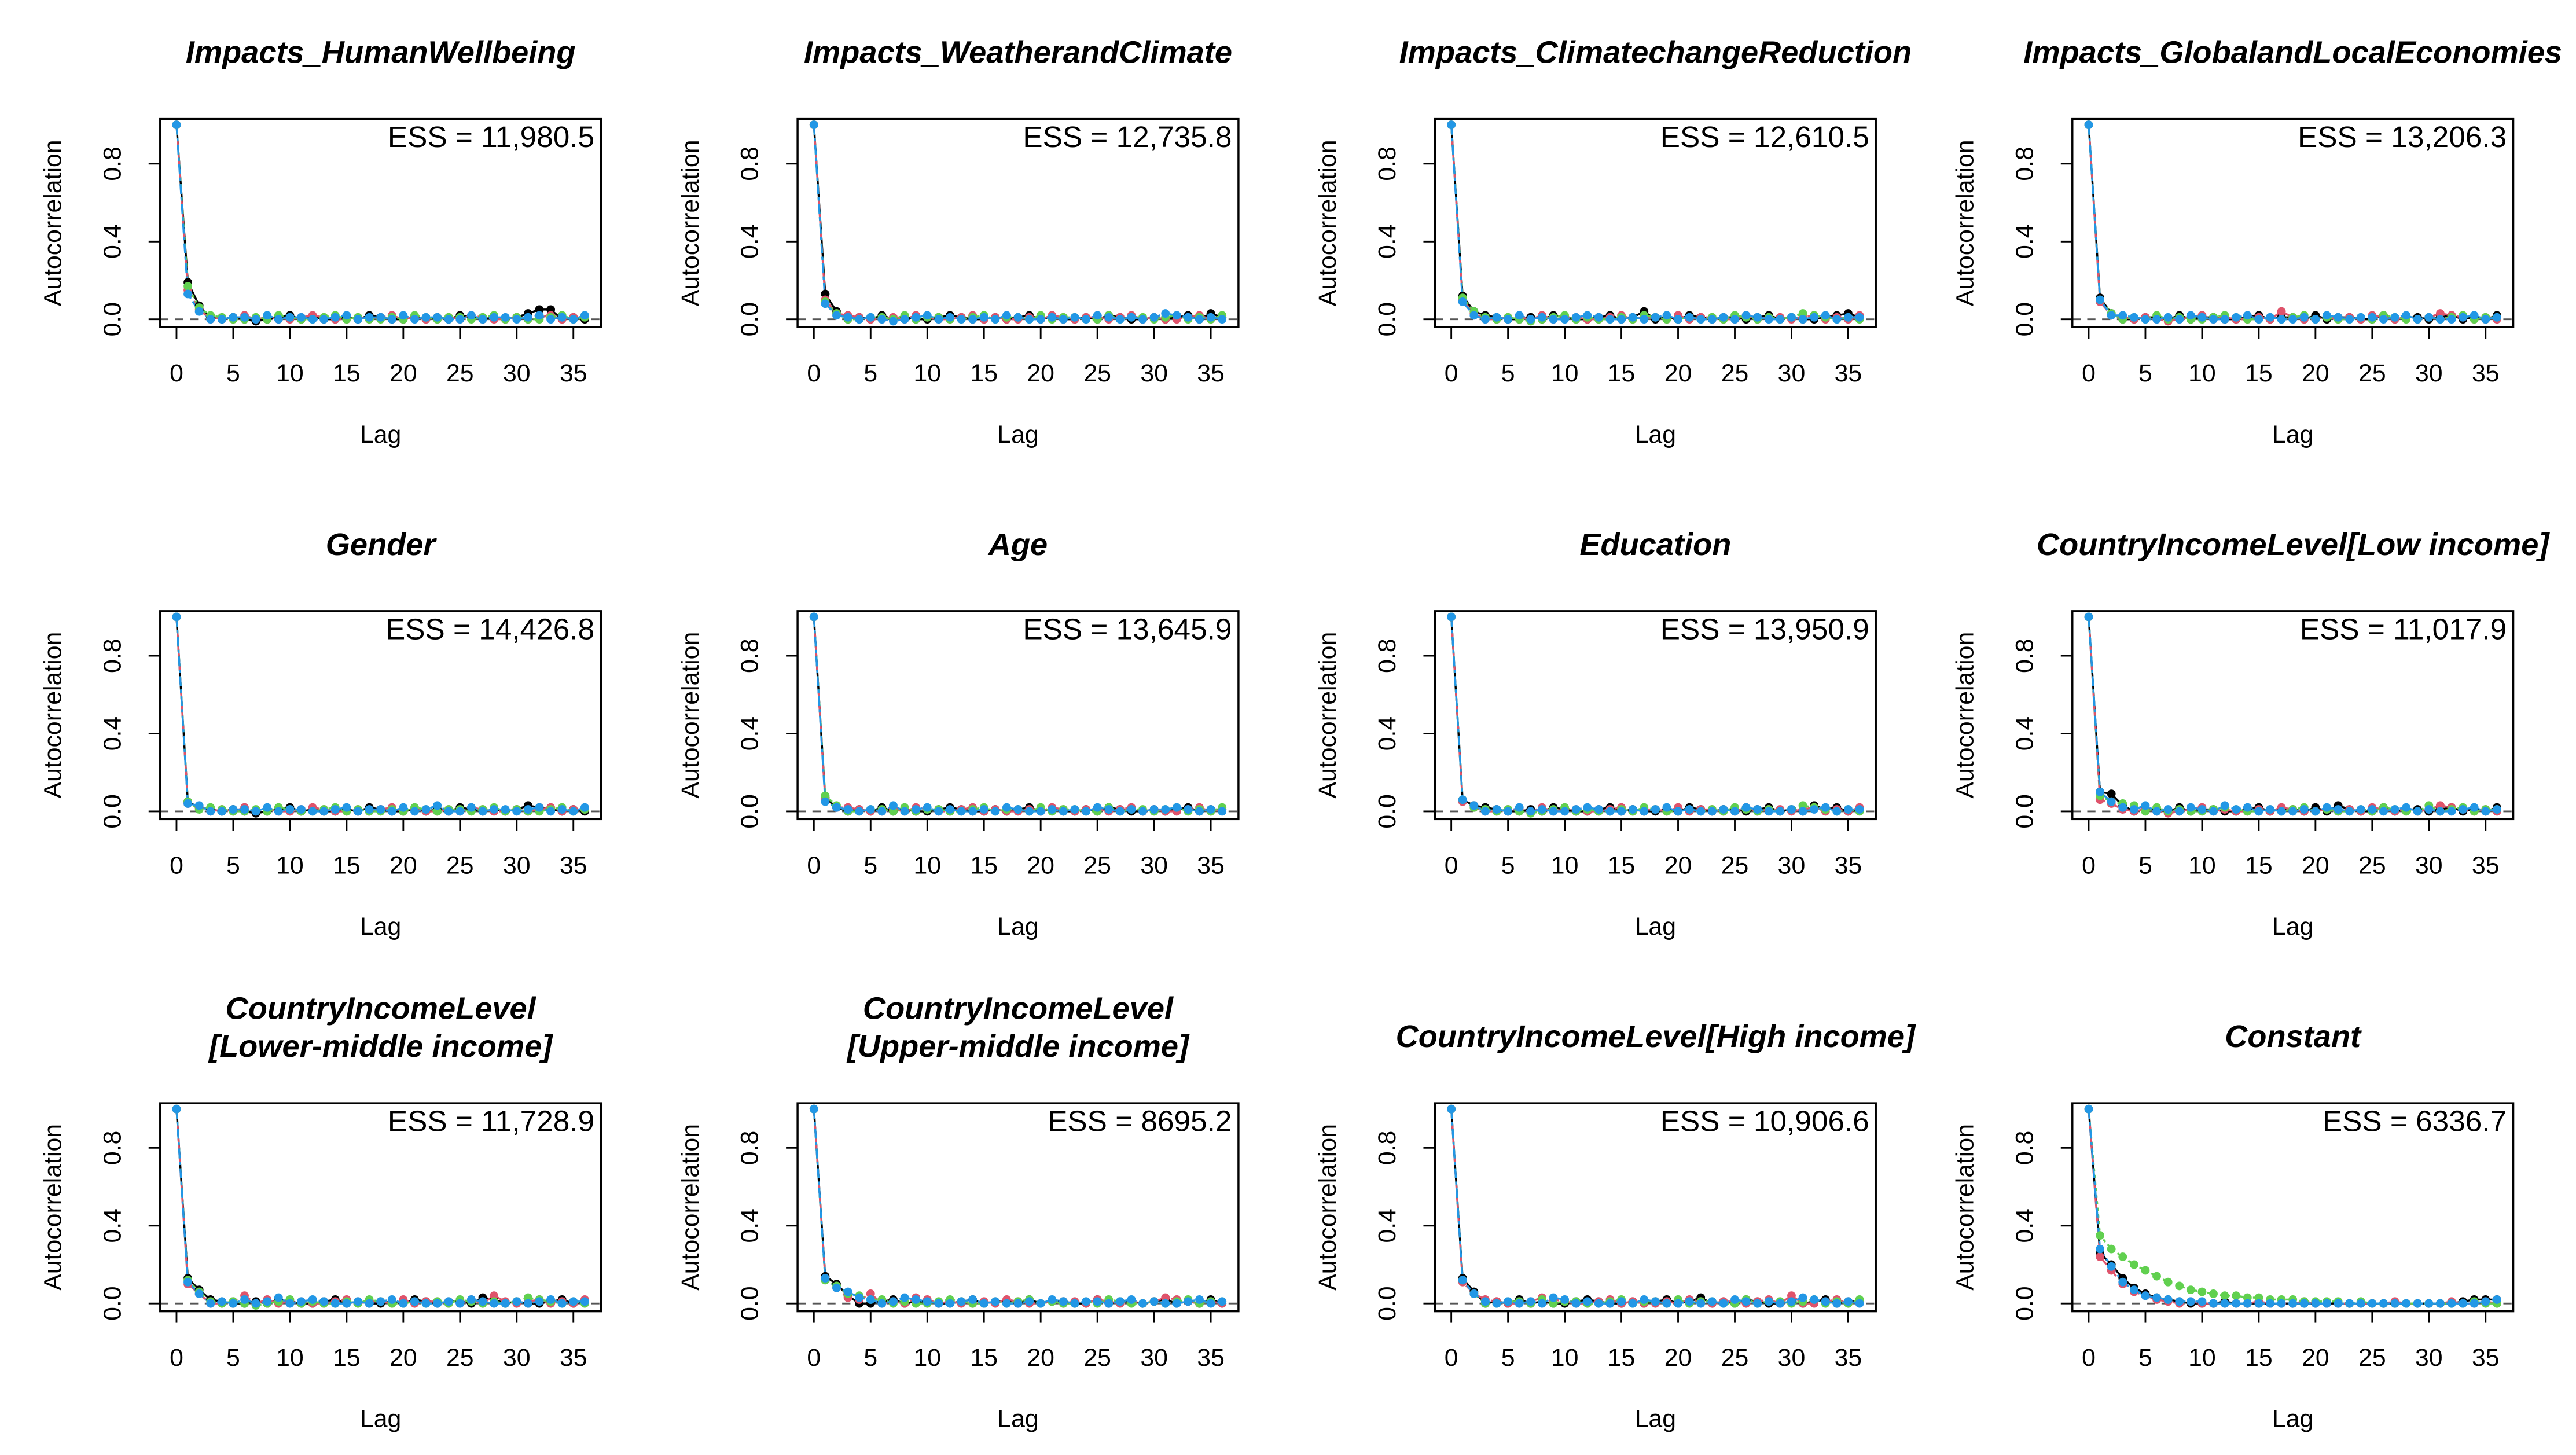  What do you see at coordinates (1154, 866) in the screenshot?
I see `x-tick-label: 30` at bounding box center [1154, 866].